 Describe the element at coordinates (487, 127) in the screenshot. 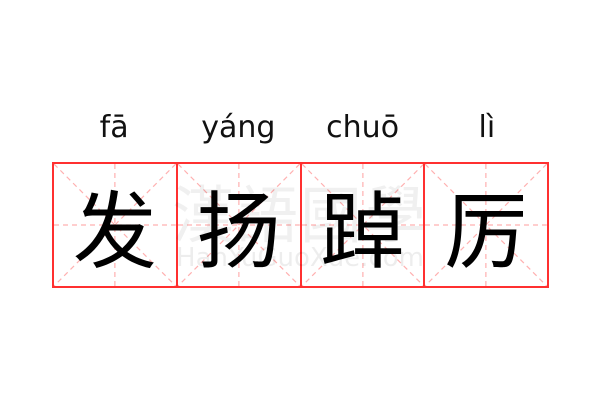

I see `pinyin-4: lì` at that location.